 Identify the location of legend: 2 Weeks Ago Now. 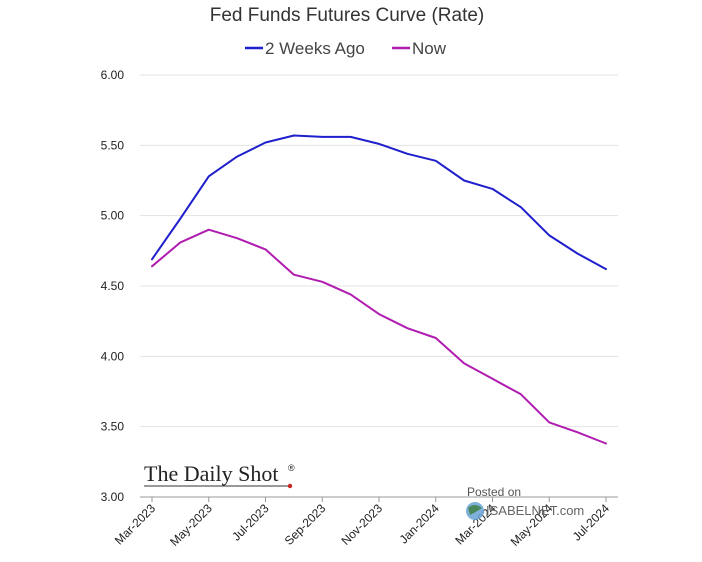
(346, 48).